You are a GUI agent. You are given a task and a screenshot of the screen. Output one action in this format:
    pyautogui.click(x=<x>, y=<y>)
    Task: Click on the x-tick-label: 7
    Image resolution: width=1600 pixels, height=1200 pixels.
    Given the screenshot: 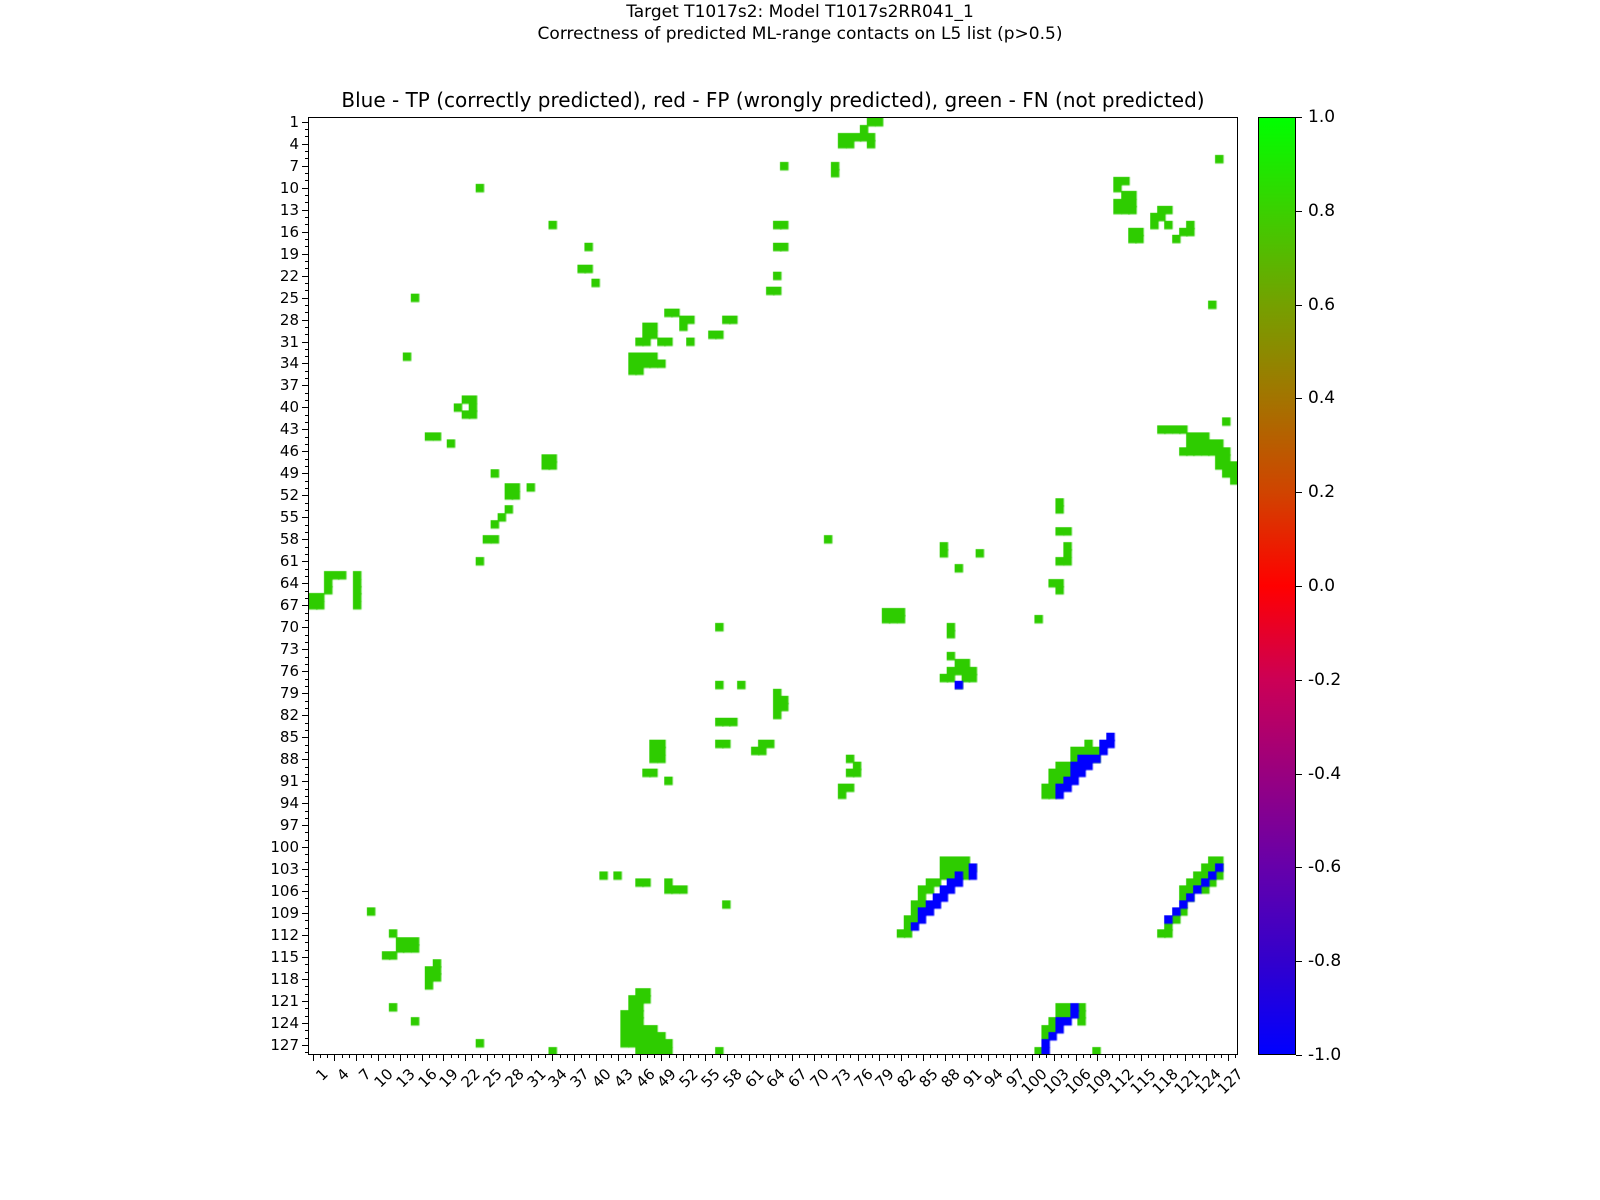 What is the action you would take?
    pyautogui.click(x=365, y=1075)
    